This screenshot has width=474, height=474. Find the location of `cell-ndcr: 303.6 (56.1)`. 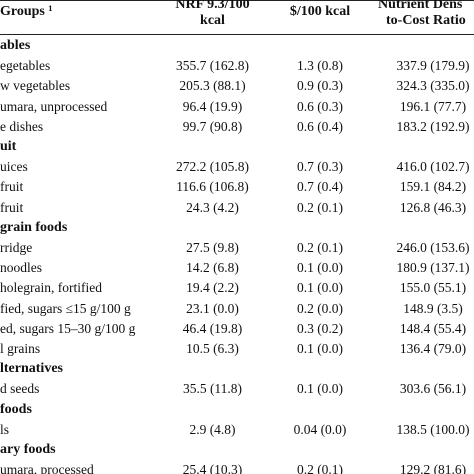

cell-ndcr: 303.6 (56.1) is located at coordinates (433, 389).